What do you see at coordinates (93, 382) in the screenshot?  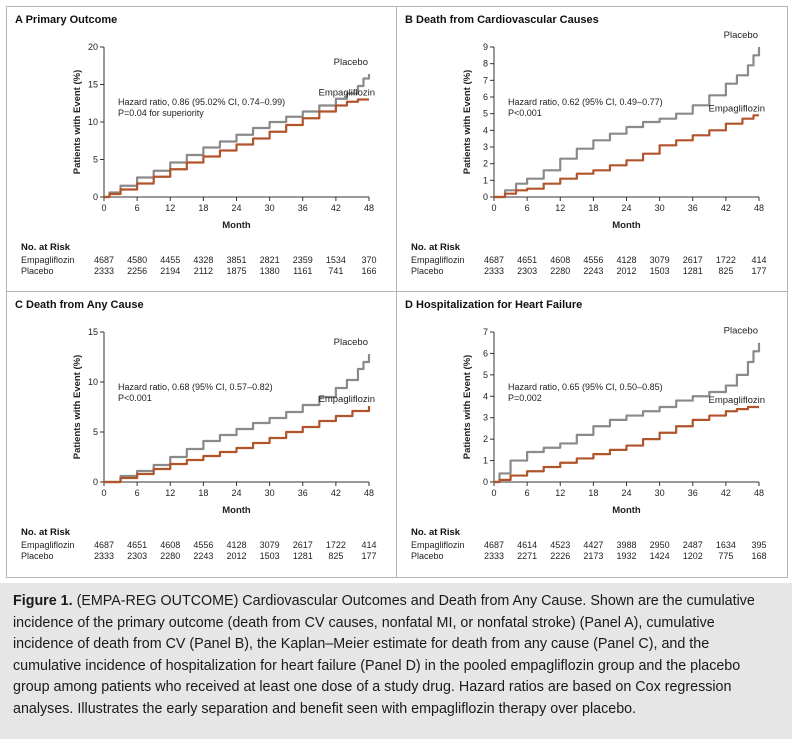 I see `y-tick-label: 10` at bounding box center [93, 382].